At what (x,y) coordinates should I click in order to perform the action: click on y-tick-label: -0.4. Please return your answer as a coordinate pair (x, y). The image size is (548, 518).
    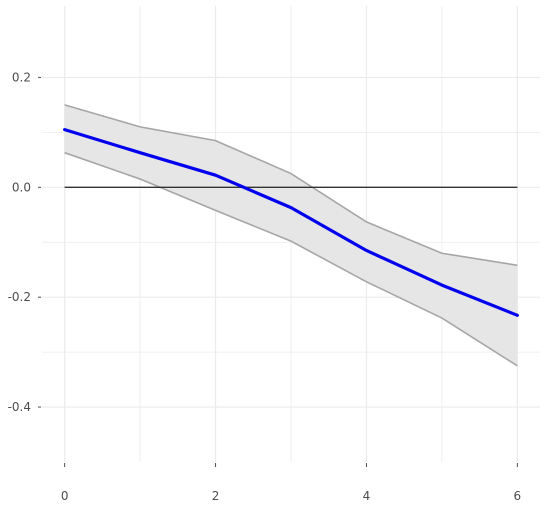
    Looking at the image, I should click on (19, 407).